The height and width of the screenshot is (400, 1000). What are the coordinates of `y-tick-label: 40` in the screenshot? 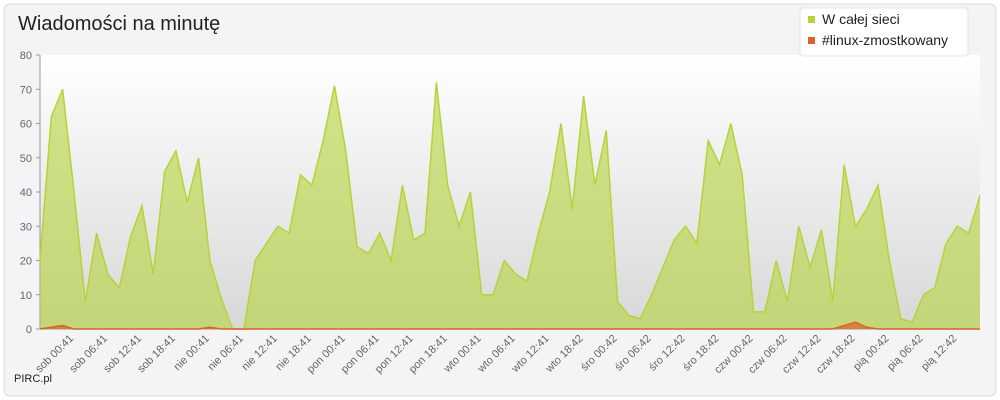 It's located at (26, 193).